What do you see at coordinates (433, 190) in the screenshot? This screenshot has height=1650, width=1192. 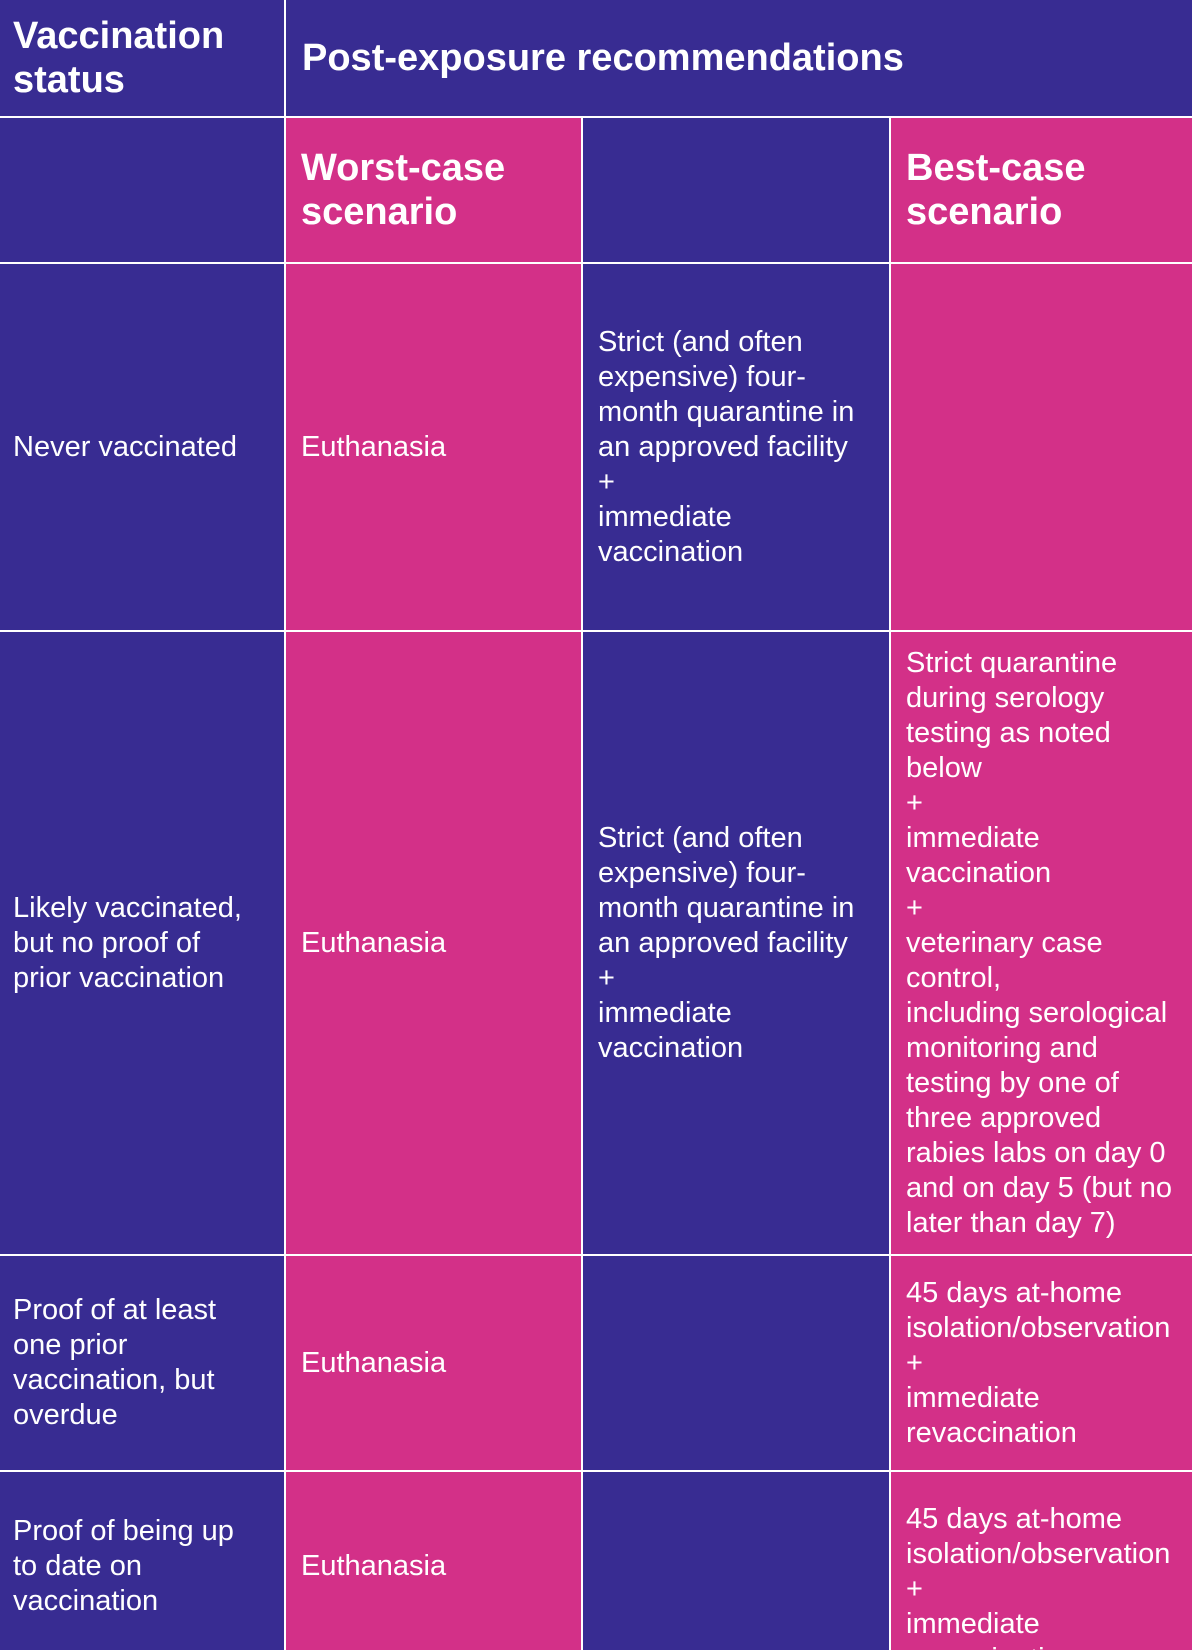 I see `subheader-worst-case: Worst-case scenario` at bounding box center [433, 190].